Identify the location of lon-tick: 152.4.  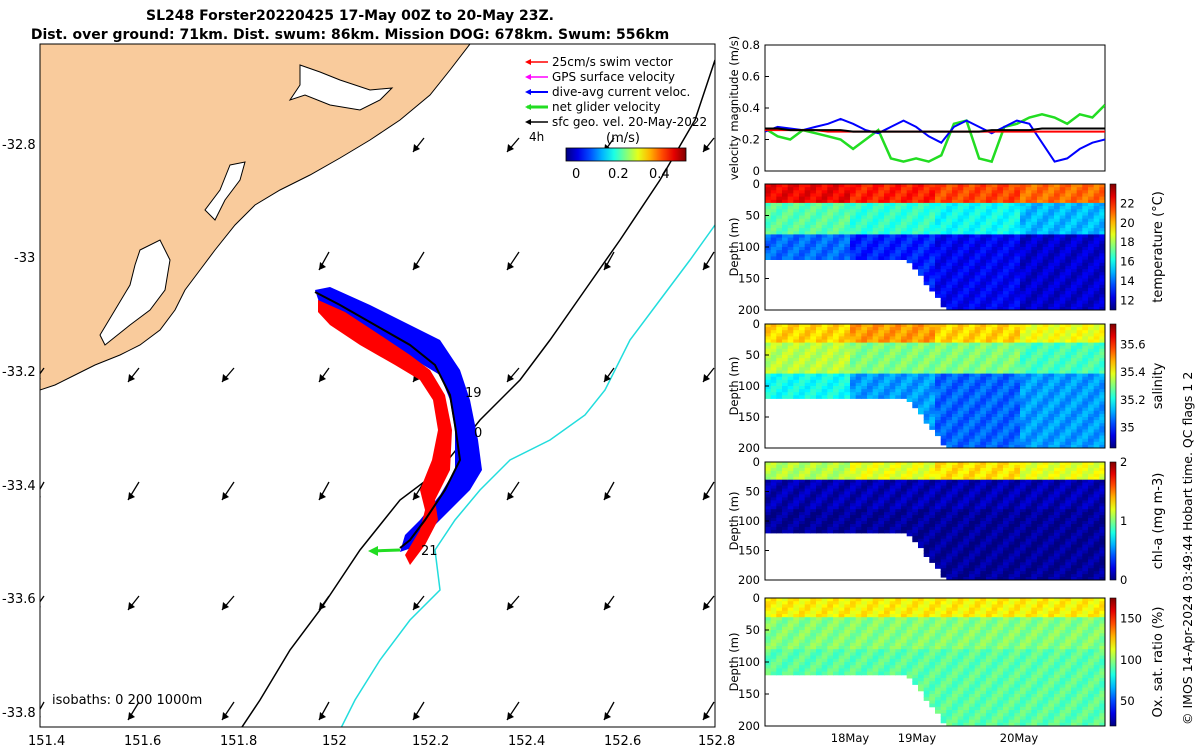
(526, 741).